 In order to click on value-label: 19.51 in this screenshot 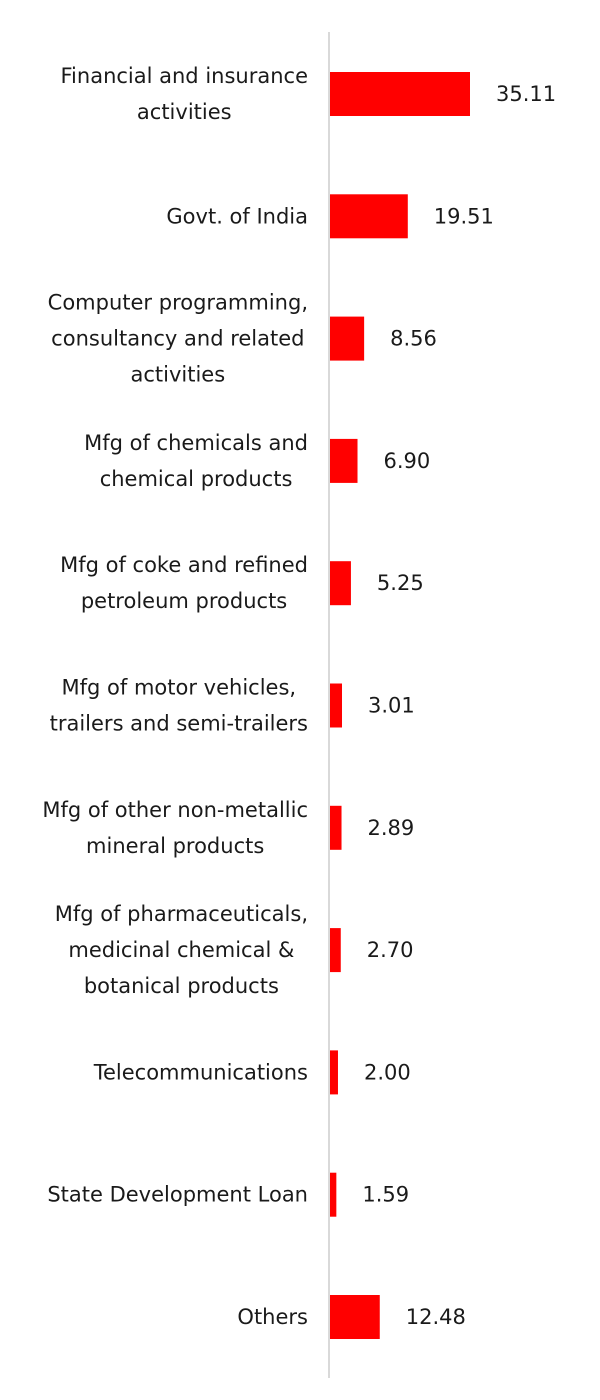, I will do `click(464, 216)`.